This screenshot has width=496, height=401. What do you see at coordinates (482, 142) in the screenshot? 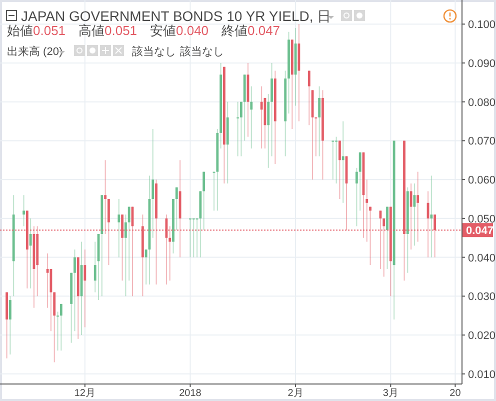
I see `y-tick-label: 0.070` at bounding box center [482, 142].